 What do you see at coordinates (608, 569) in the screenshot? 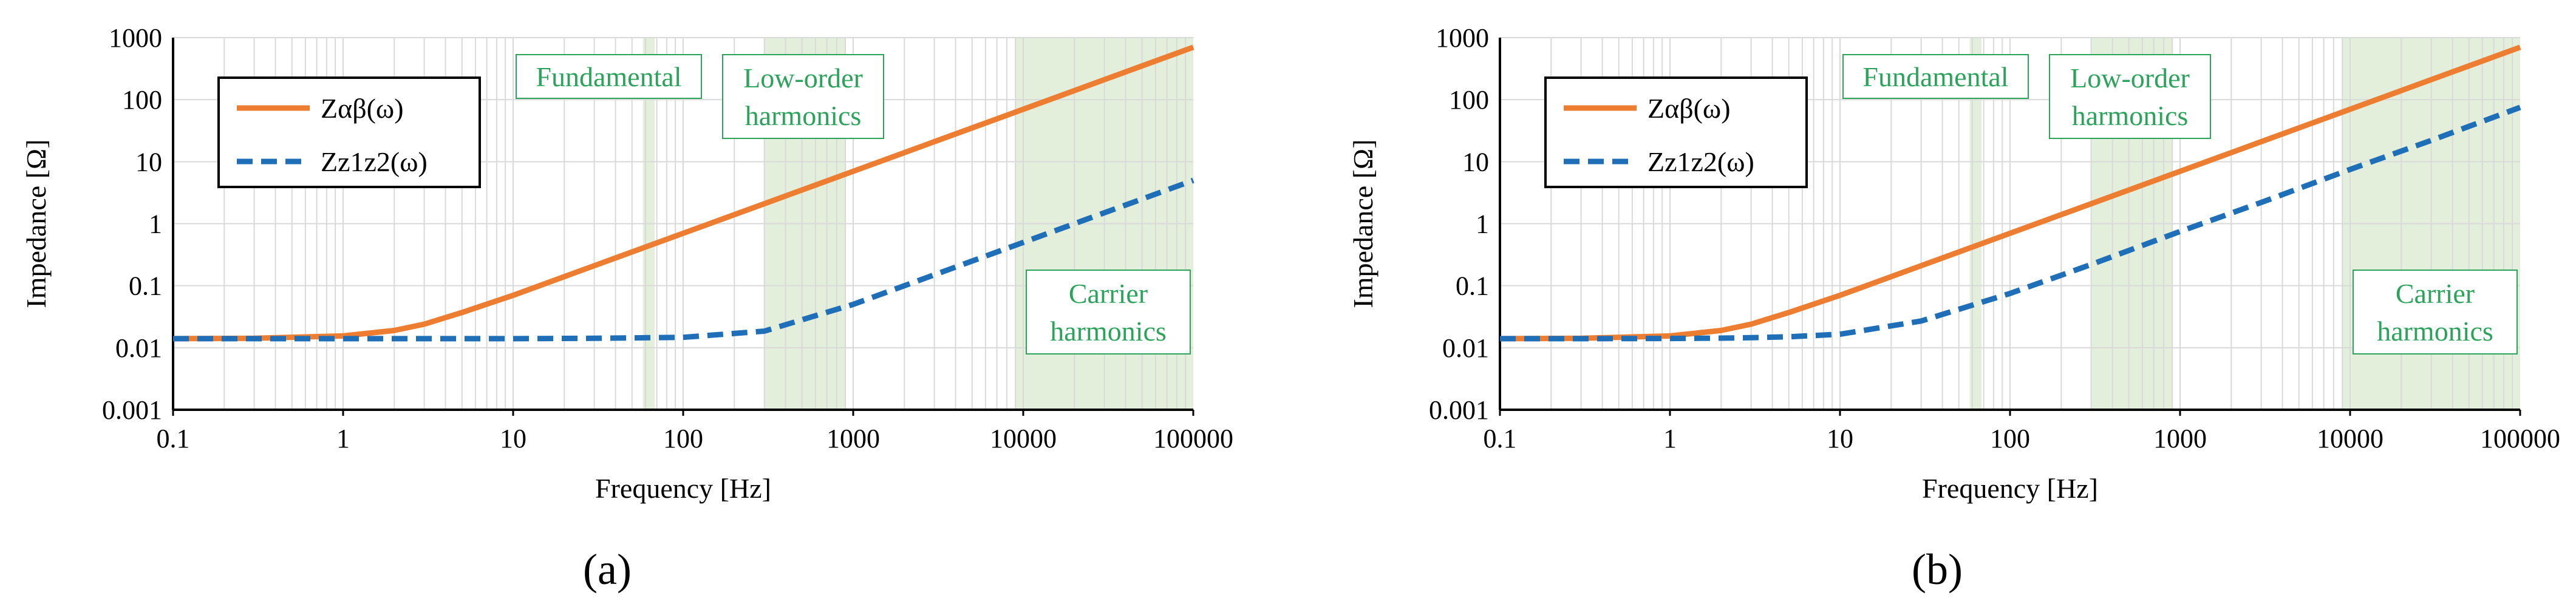
I see `panel-label: (a)` at bounding box center [608, 569].